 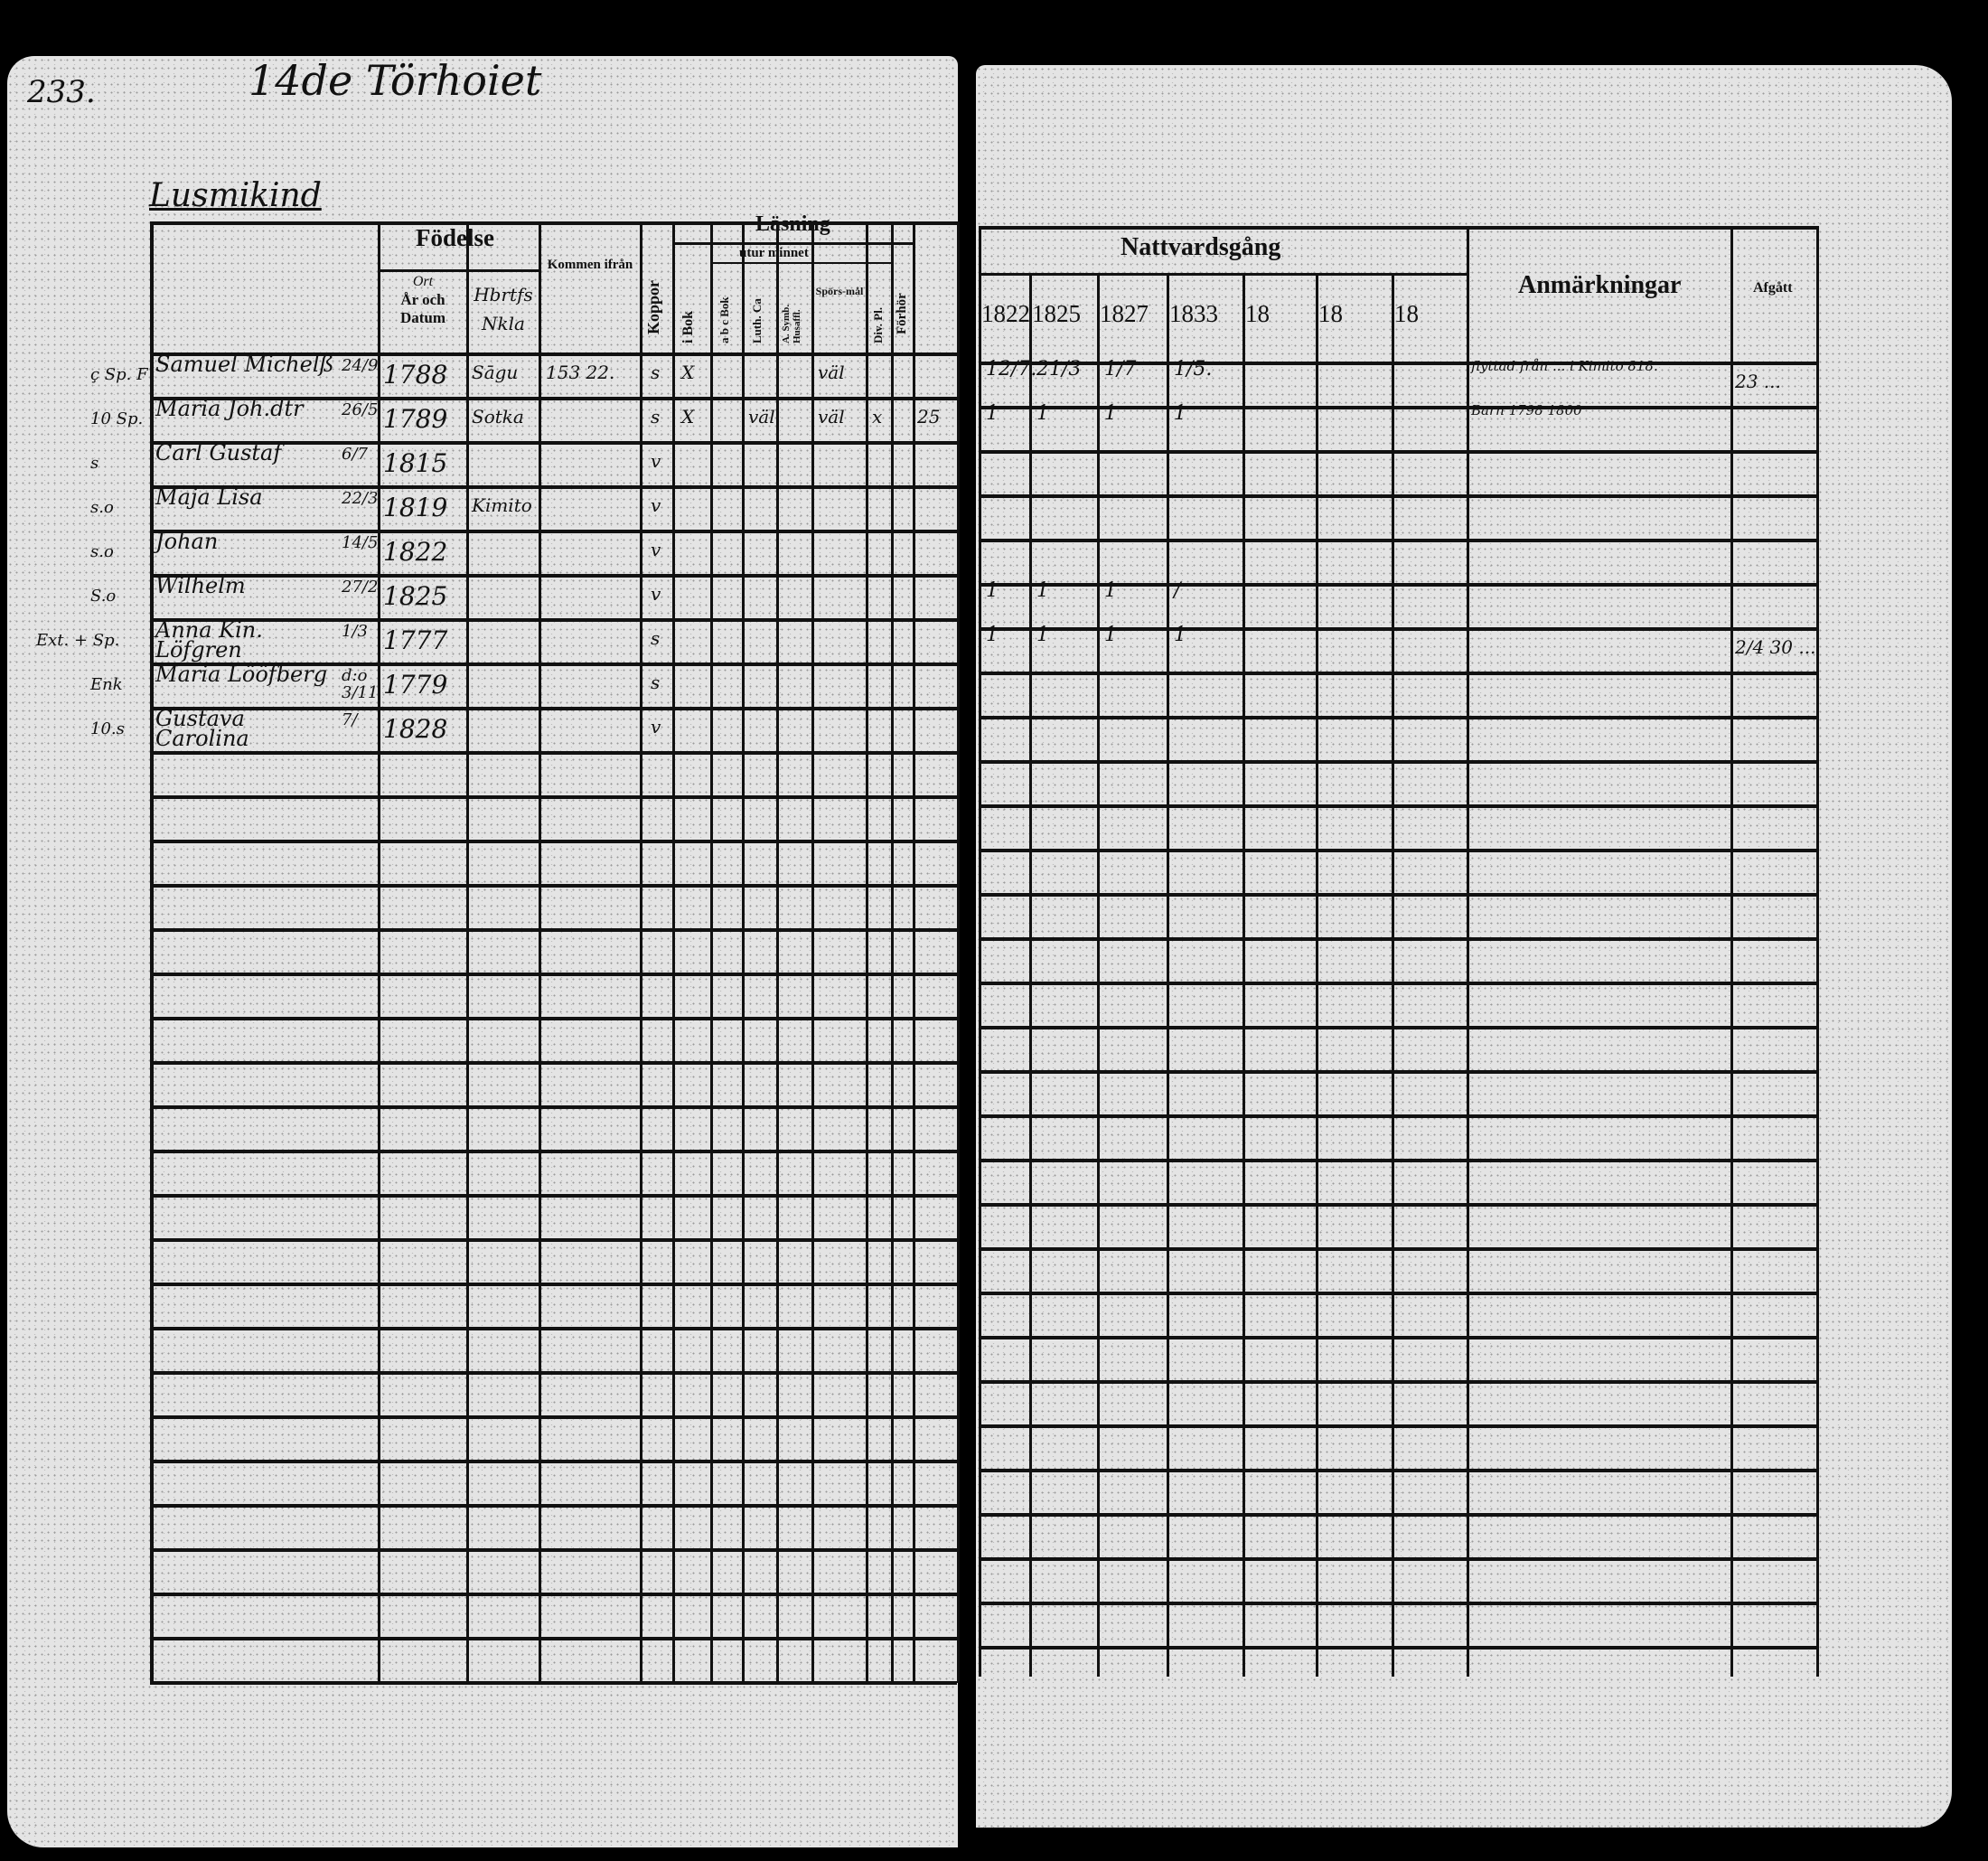 What do you see at coordinates (415, 375) in the screenshot?
I see `birth-year: 1788` at bounding box center [415, 375].